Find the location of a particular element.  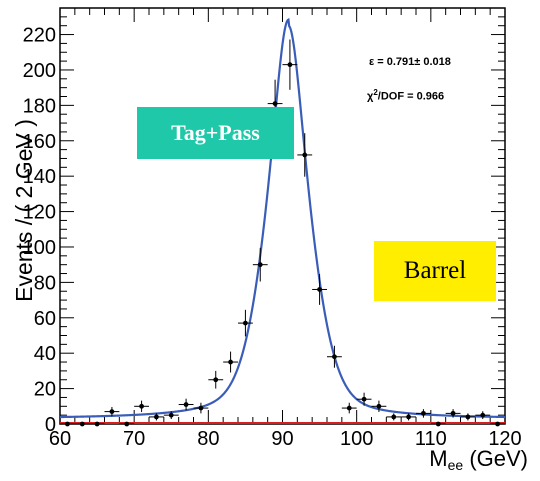

x-axis-label-main: M is located at coordinates (438, 458).